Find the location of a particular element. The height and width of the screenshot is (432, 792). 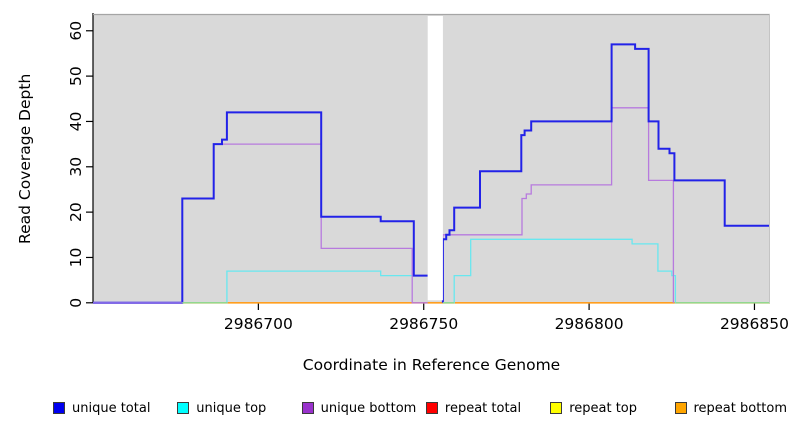

legend-item-repeat-bottom: repeat bottom is located at coordinates (731, 408).